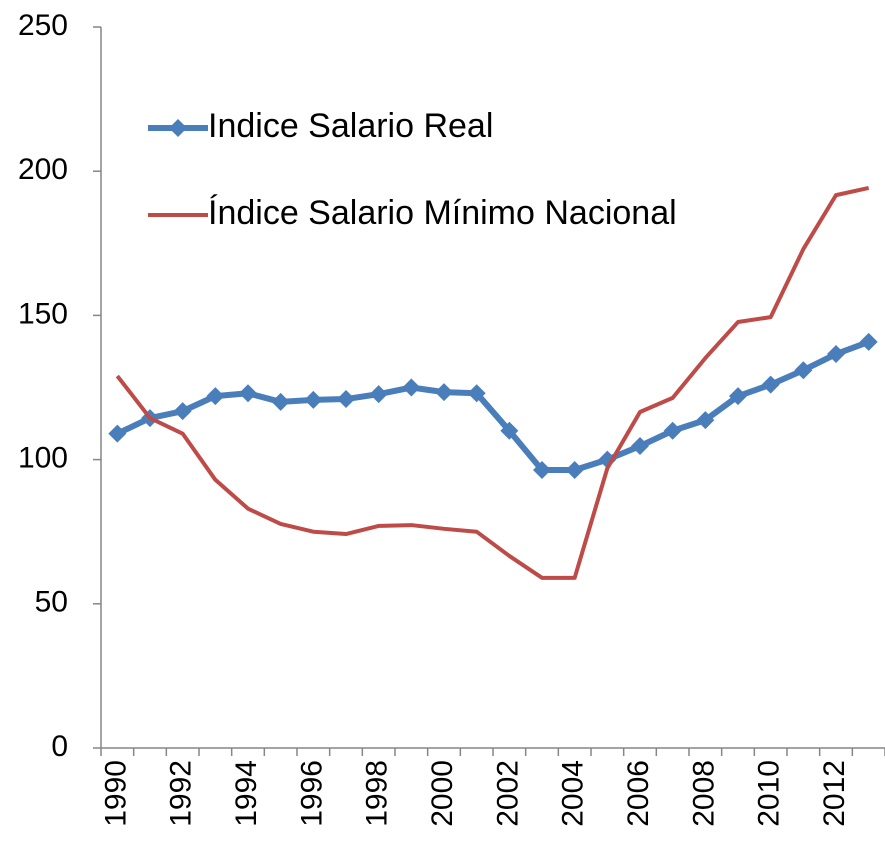 Image resolution: width=885 pixels, height=848 pixels. I want to click on x-tick-label: 2012, so click(834, 793).